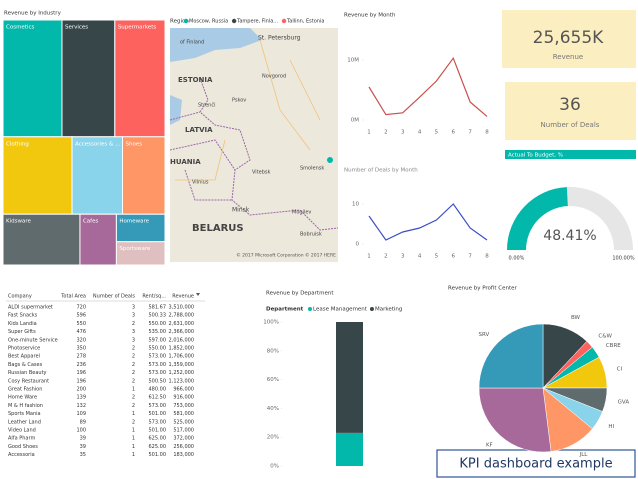 The image size is (638, 479). What do you see at coordinates (605, 336) in the screenshot?
I see `pie-label: C&W` at bounding box center [605, 336].